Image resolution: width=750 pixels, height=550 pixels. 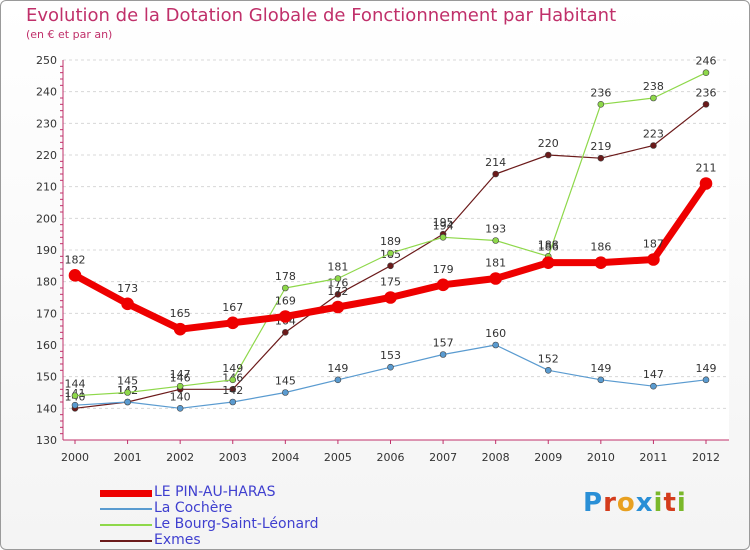 What do you see at coordinates (653, 134) in the screenshot?
I see `data-label: 223` at bounding box center [653, 134].